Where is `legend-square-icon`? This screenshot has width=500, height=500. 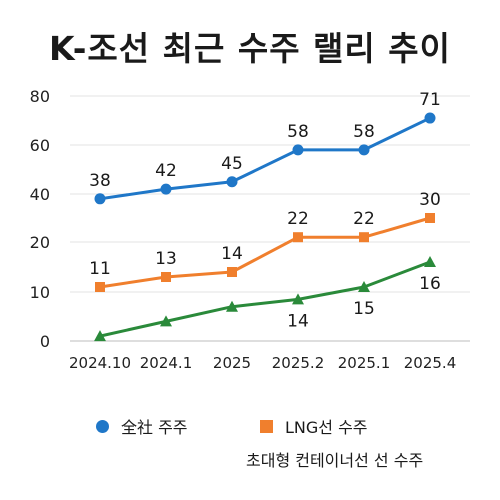
legend-square-icon is located at coordinates (266, 426).